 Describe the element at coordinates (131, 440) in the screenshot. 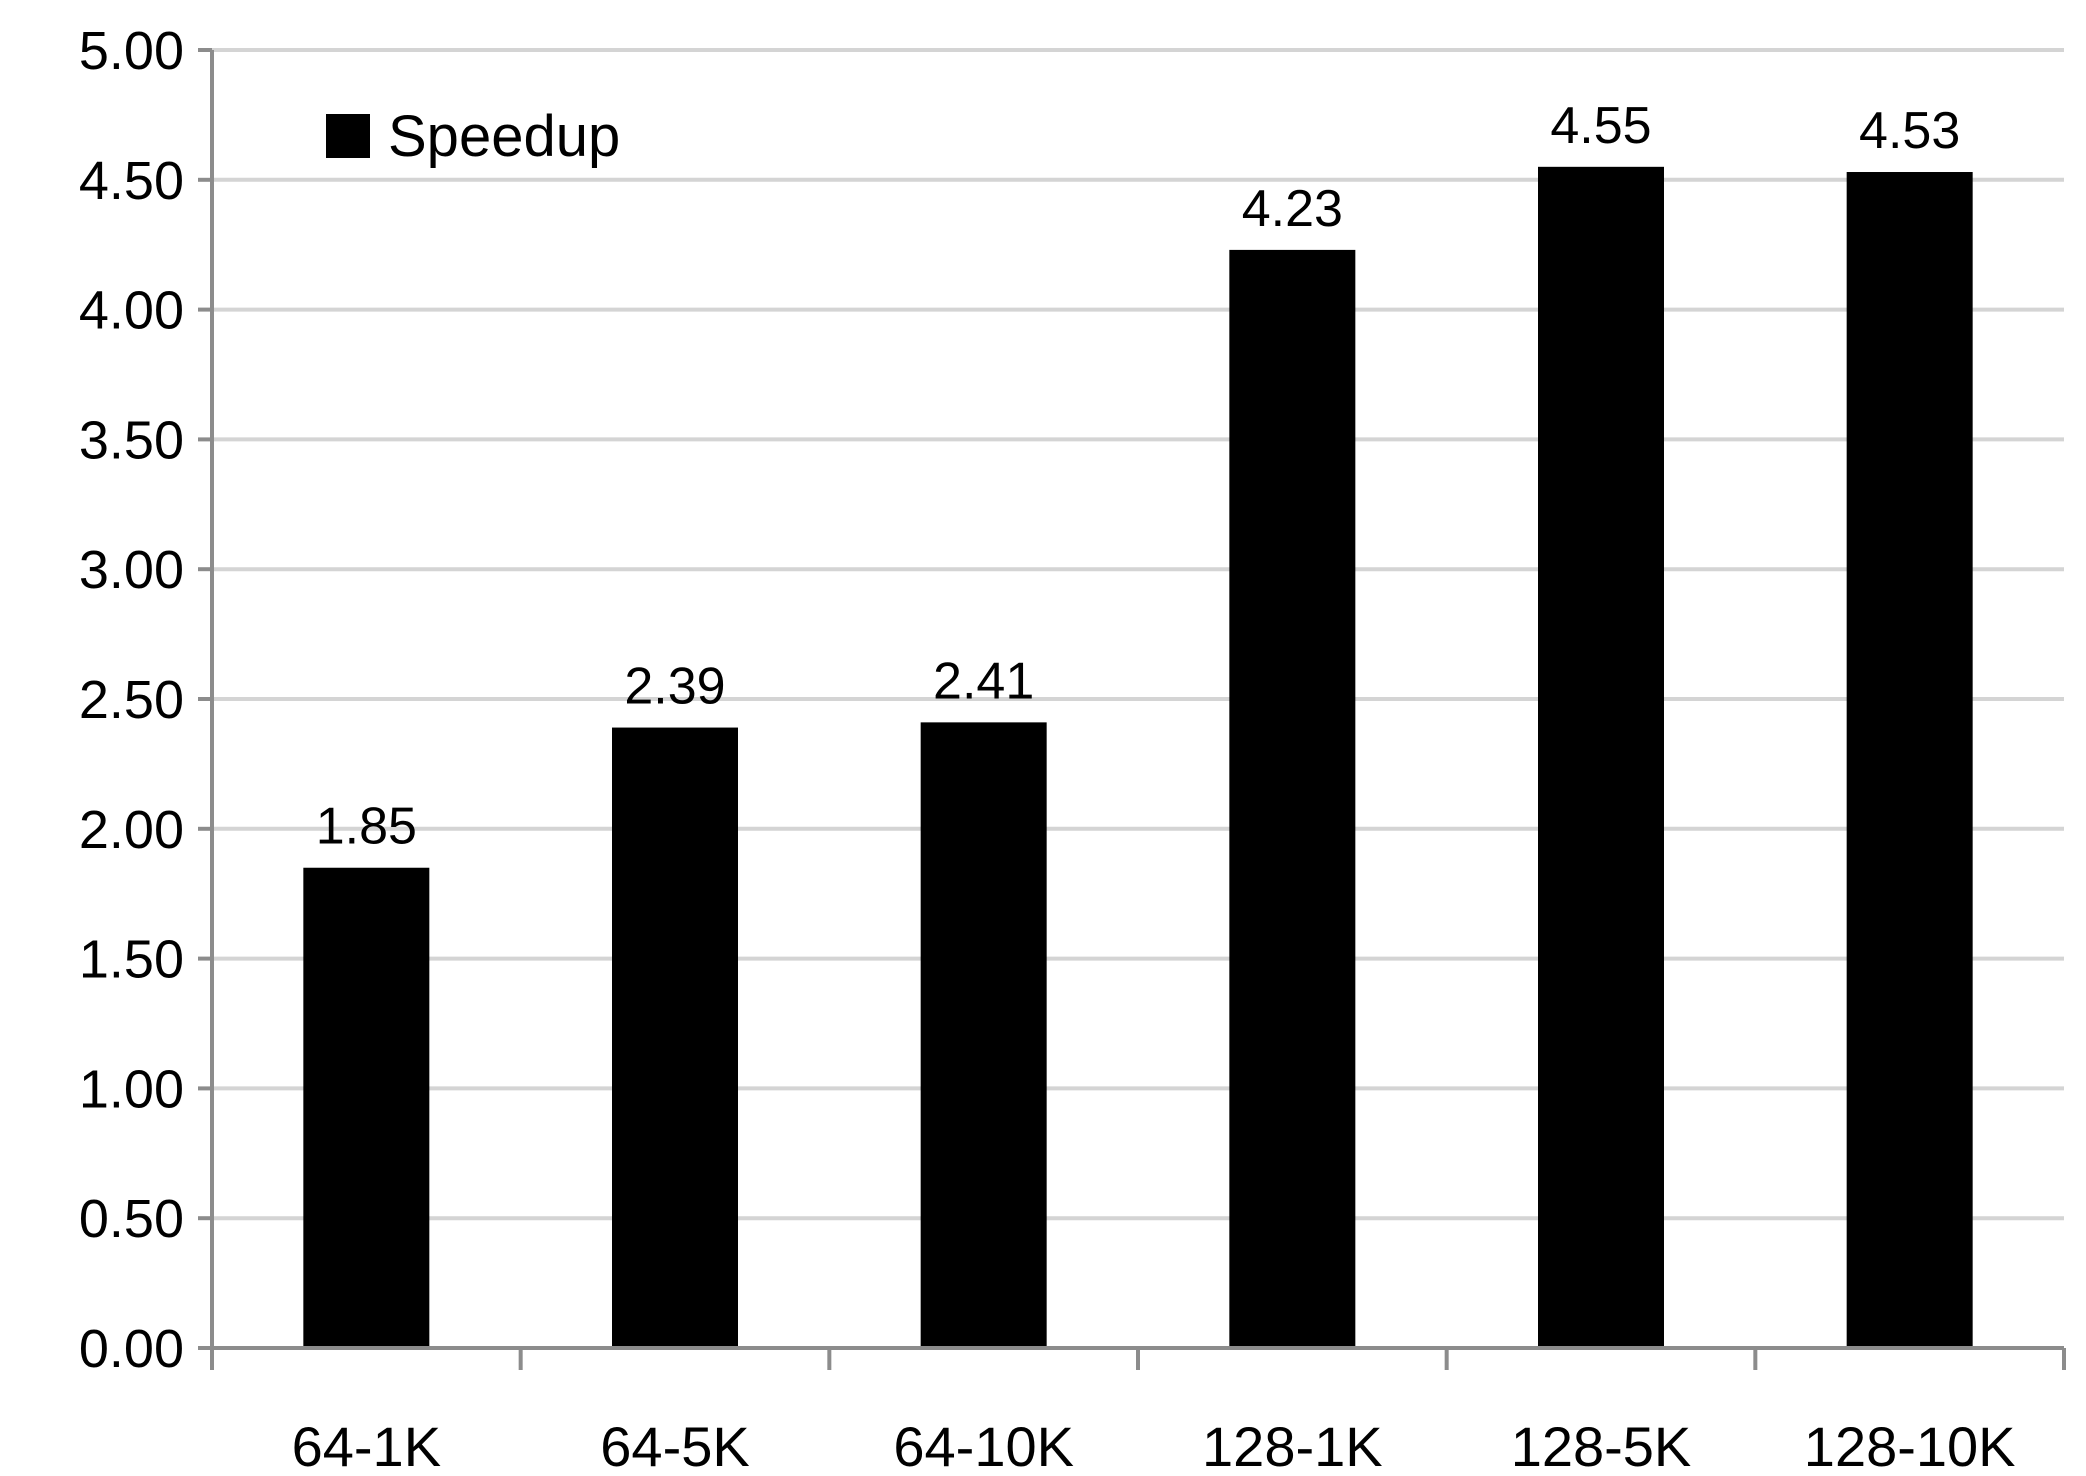

I see `y-tick-label: 3.50` at that location.